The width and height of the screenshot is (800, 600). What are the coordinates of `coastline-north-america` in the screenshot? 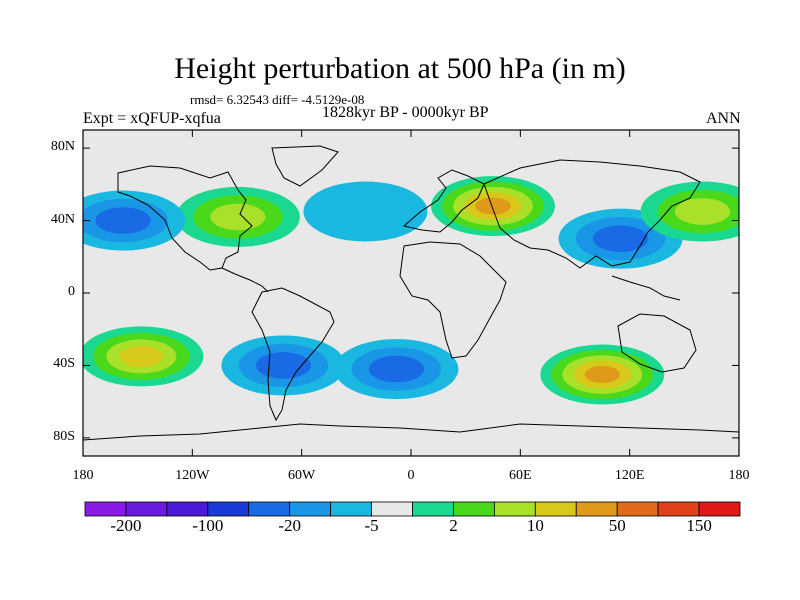 It's located at (185, 218).